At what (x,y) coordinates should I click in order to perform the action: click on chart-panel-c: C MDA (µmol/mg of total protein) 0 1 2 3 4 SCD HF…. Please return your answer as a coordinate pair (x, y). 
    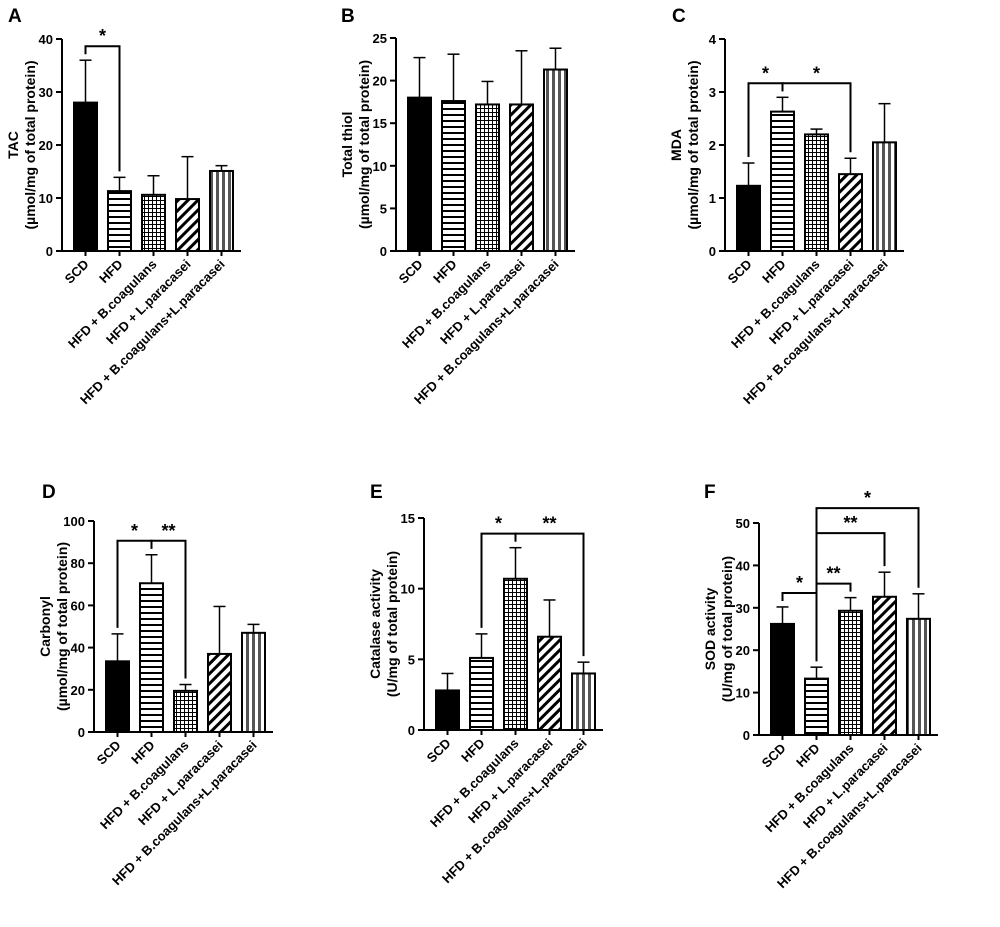
    Looking at the image, I should click on (786, 206).